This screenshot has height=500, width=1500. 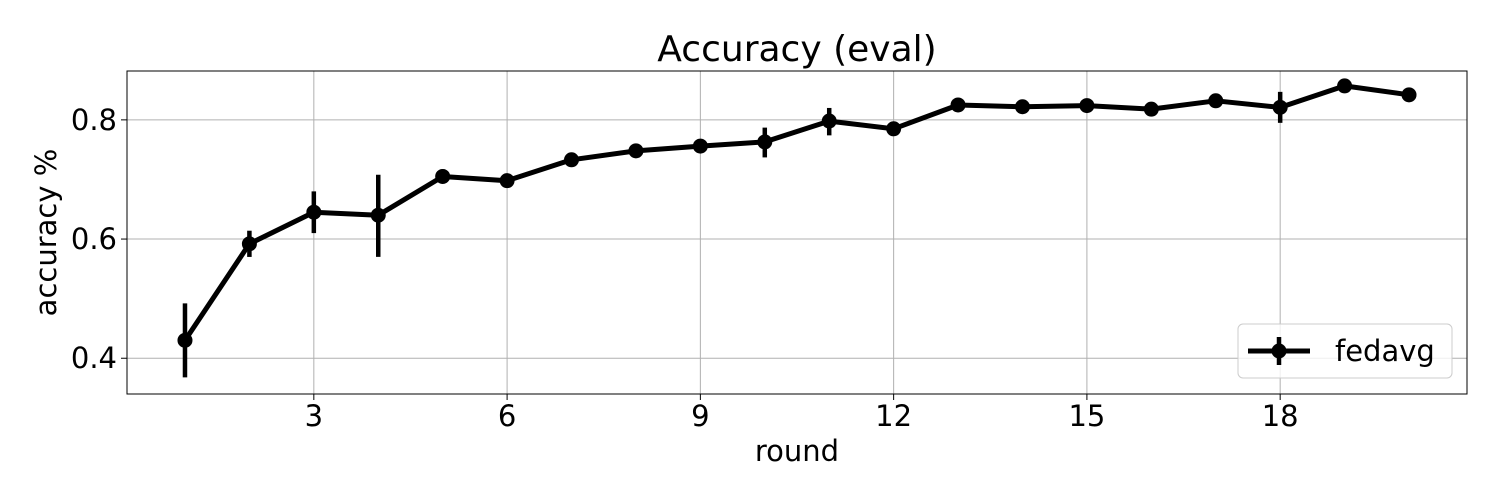 What do you see at coordinates (1385, 351) in the screenshot?
I see `legend-label-fedavg: fedavg` at bounding box center [1385, 351].